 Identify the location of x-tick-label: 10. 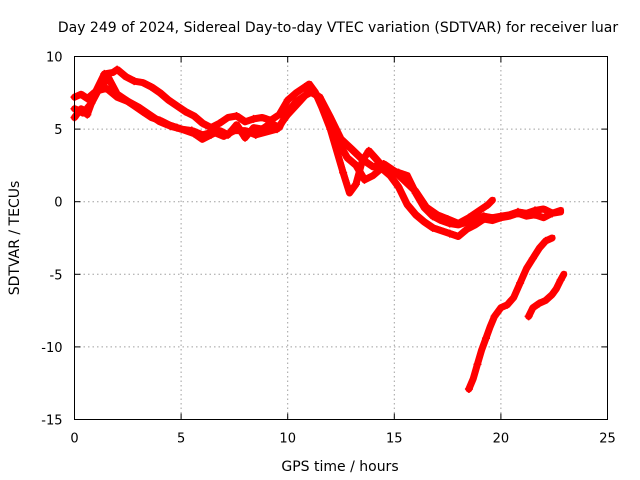
(287, 439).